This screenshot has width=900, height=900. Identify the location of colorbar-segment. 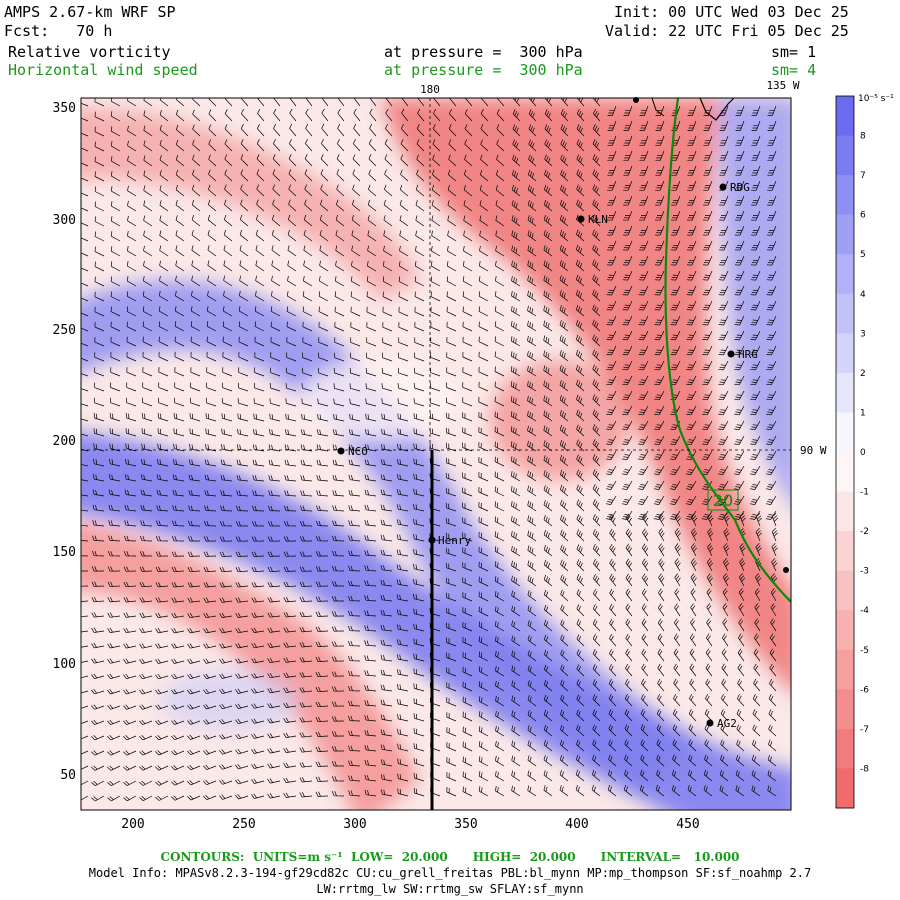
(845, 709).